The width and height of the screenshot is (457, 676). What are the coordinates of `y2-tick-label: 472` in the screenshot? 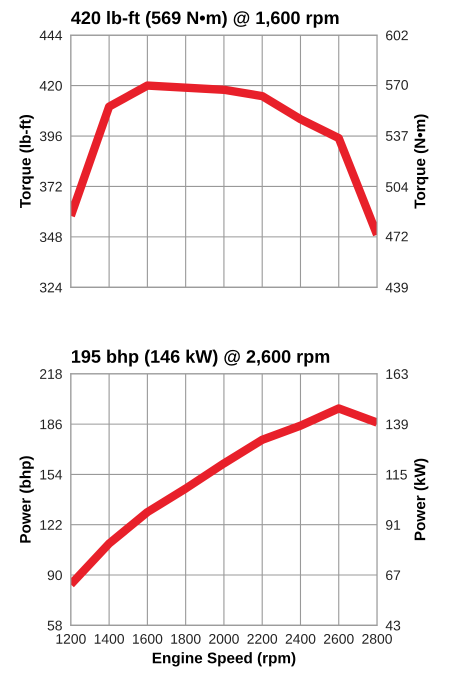 It's located at (397, 237).